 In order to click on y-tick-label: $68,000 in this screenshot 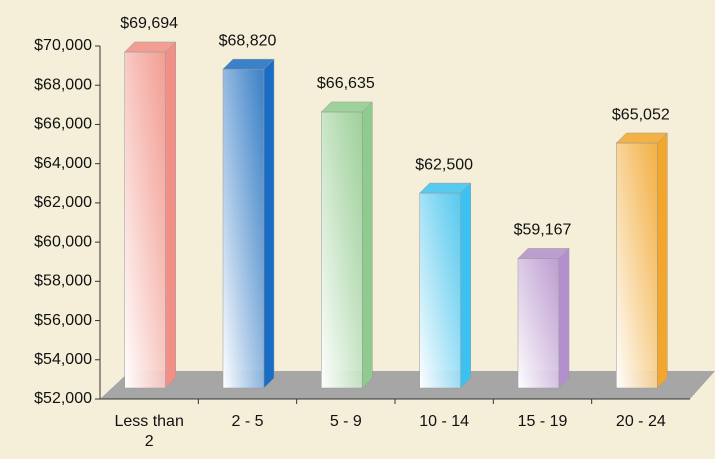, I will do `click(63, 84)`.